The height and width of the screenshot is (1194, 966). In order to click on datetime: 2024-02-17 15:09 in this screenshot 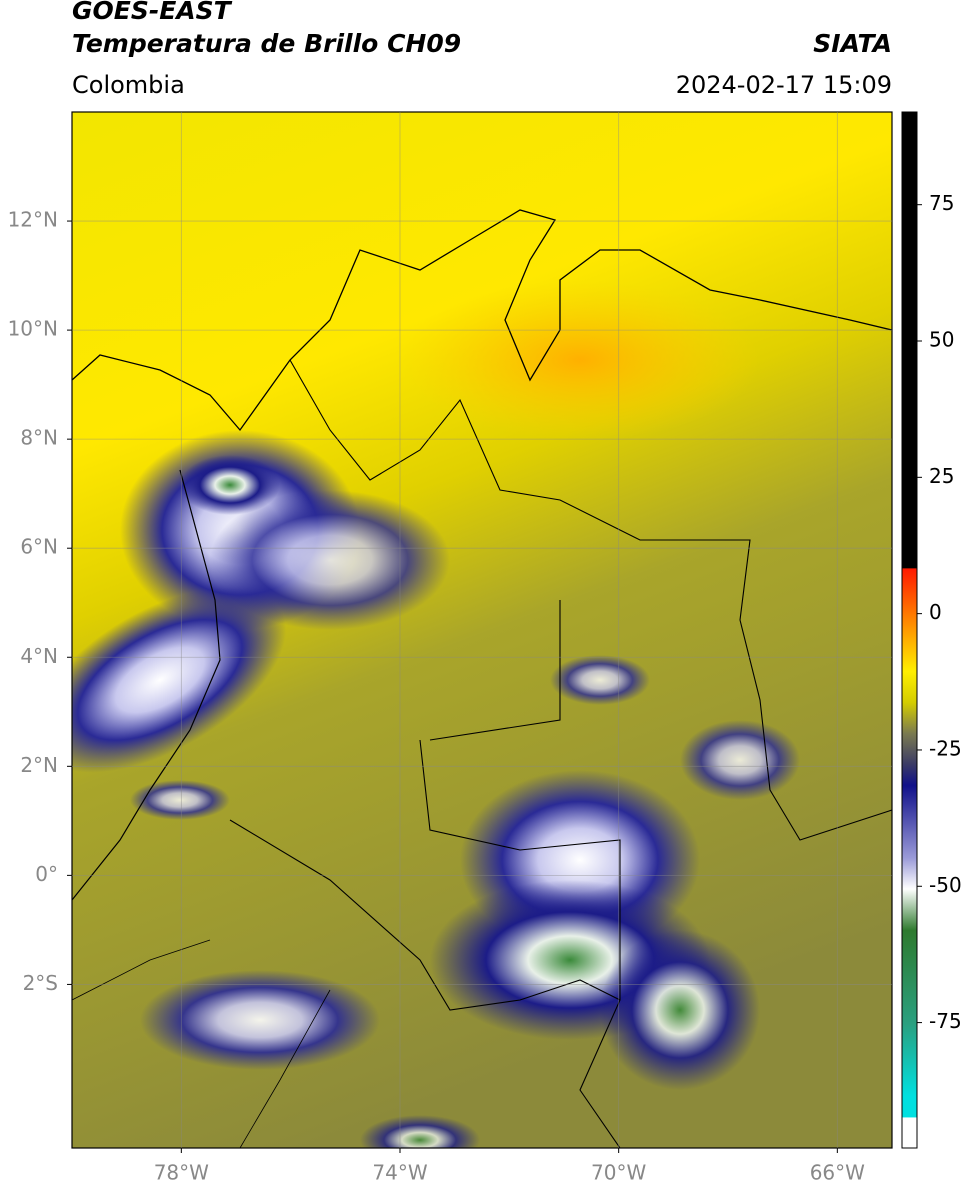, I will do `click(784, 85)`.